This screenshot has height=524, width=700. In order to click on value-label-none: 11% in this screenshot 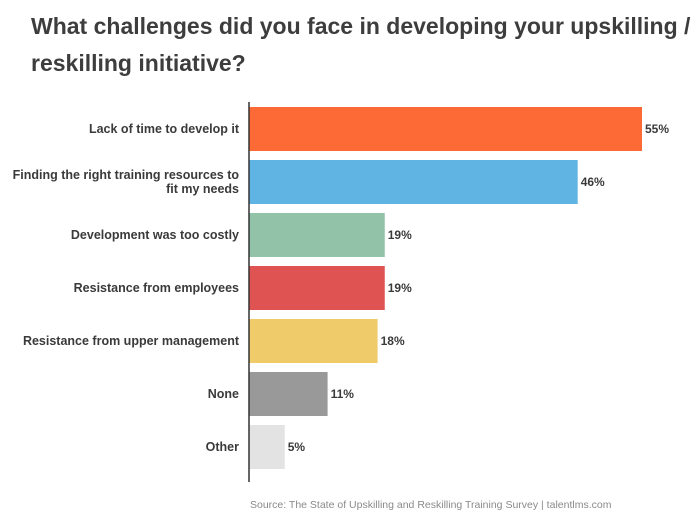, I will do `click(343, 394)`.